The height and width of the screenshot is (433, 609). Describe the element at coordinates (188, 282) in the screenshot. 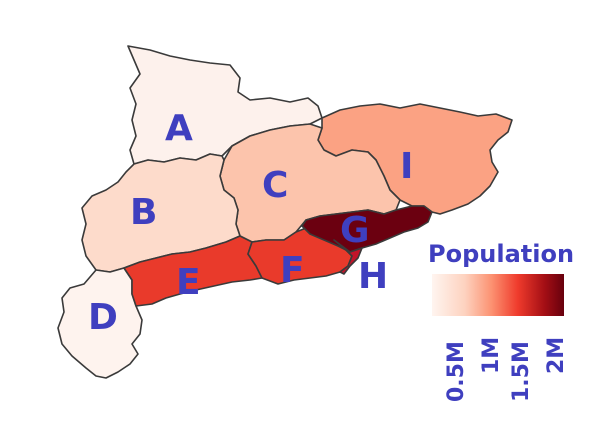

I see `region-label-e: E` at that location.